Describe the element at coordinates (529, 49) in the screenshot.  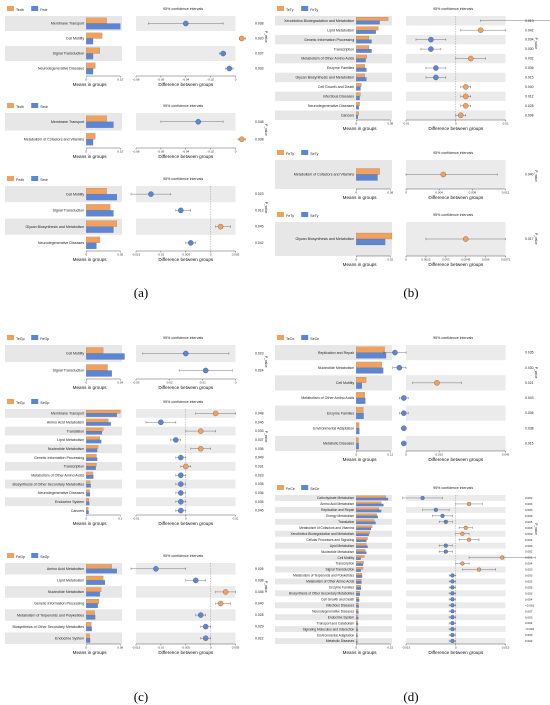
I see `p-value: 0.030` at that location.